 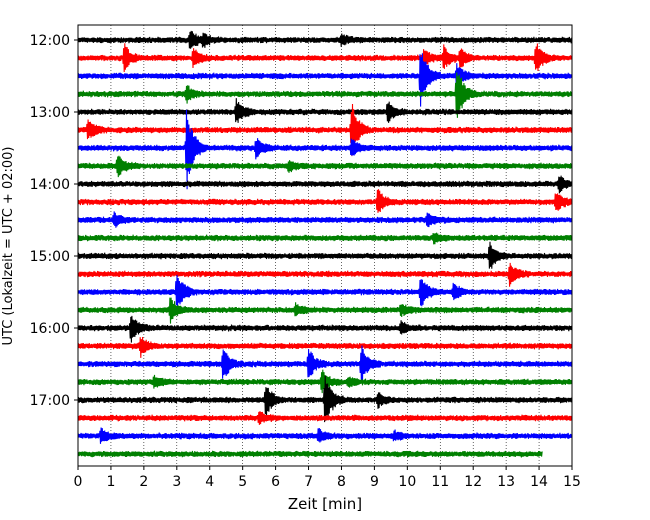 What do you see at coordinates (110, 482) in the screenshot?
I see `x-tick-label: 1` at bounding box center [110, 482].